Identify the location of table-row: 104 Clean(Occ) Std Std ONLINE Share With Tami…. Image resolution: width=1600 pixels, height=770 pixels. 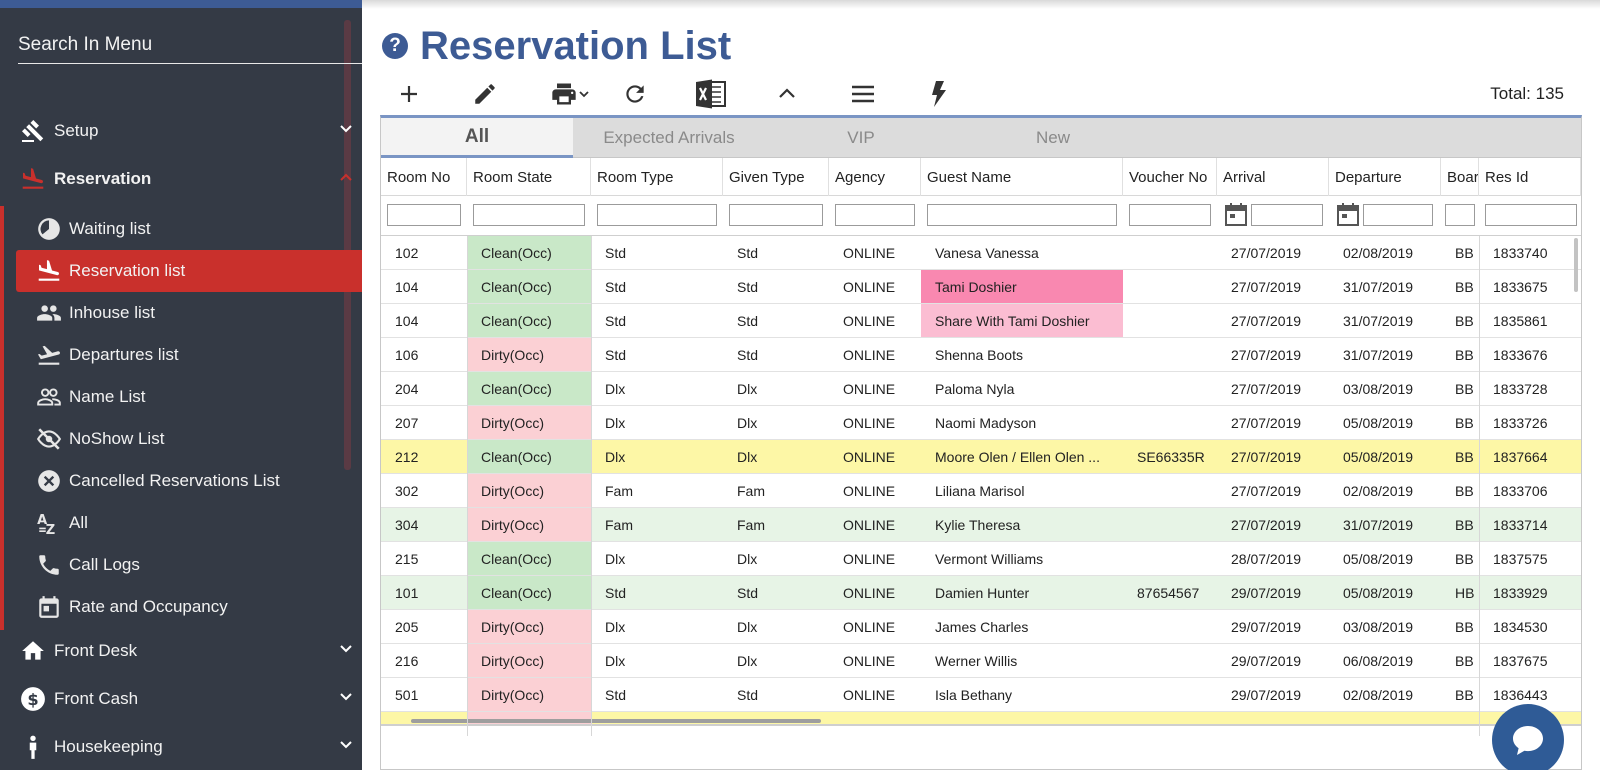
(981, 321).